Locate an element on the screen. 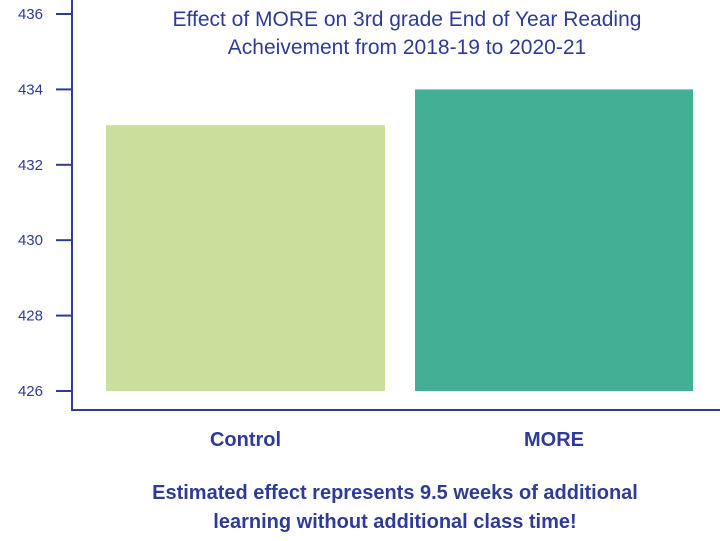  x-axis-labels: Control MORE is located at coordinates (397, 440).